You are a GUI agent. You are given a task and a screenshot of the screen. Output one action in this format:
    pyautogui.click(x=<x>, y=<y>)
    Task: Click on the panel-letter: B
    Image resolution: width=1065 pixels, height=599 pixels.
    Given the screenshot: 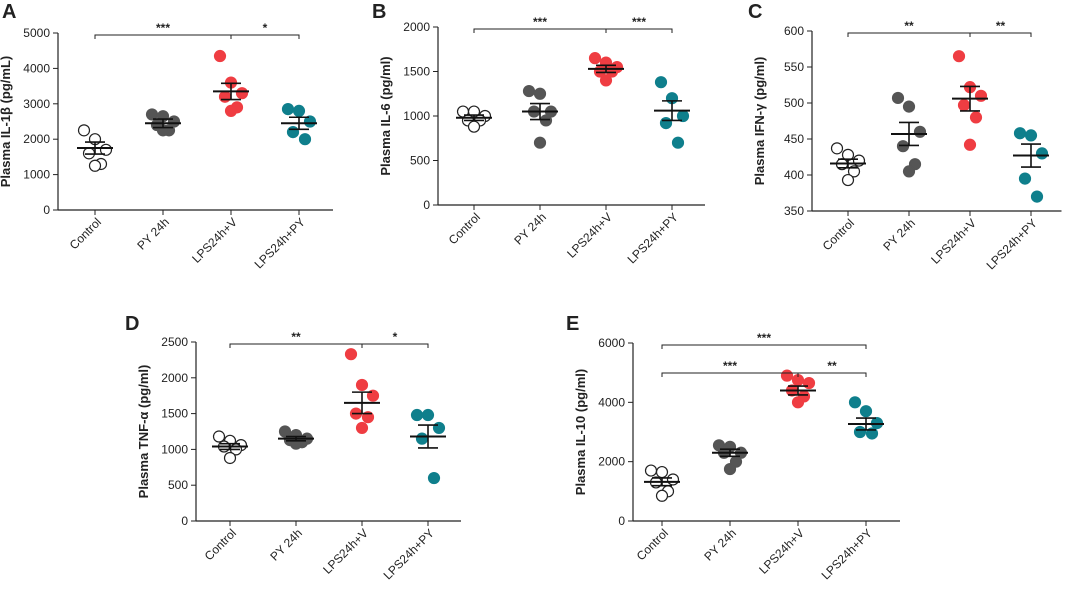 What is the action you would take?
    pyautogui.click(x=379, y=12)
    